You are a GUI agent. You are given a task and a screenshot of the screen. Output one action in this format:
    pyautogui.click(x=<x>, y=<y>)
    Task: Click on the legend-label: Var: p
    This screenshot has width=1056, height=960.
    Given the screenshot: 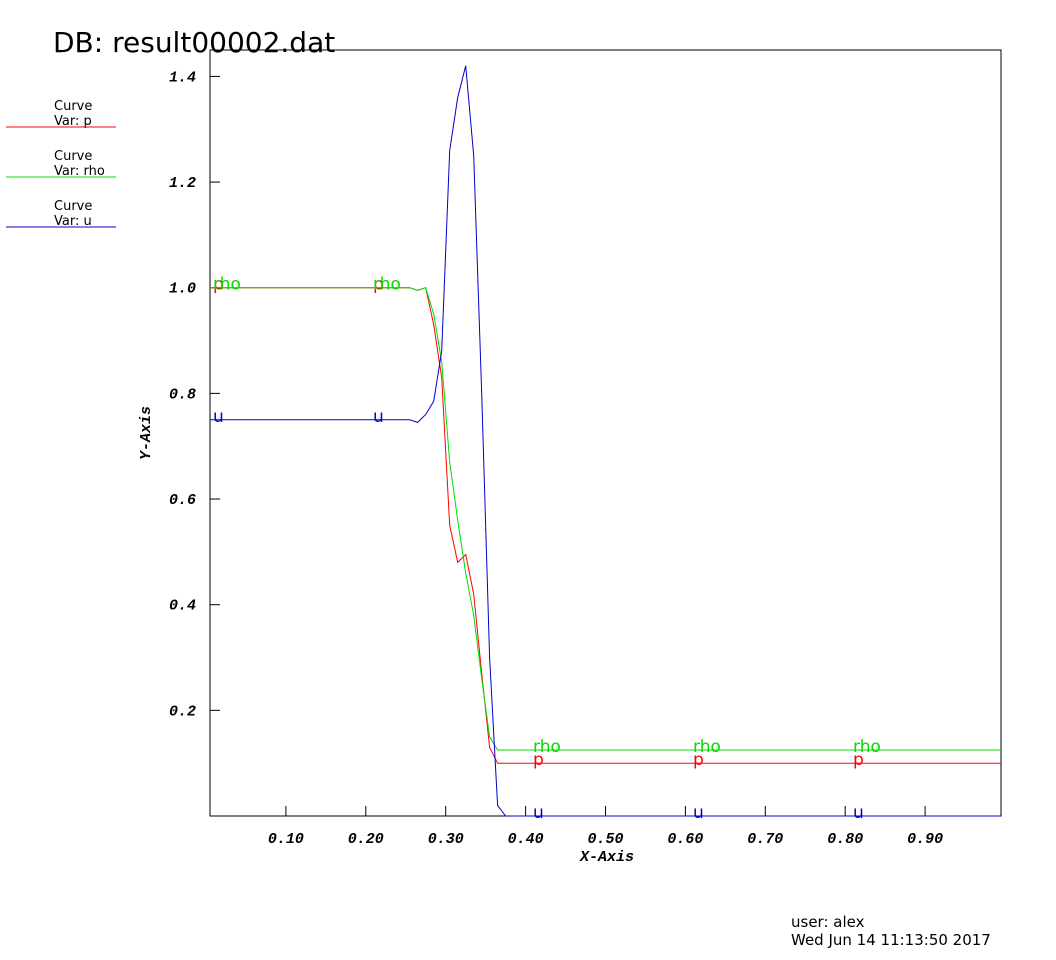 What is the action you would take?
    pyautogui.click(x=73, y=121)
    